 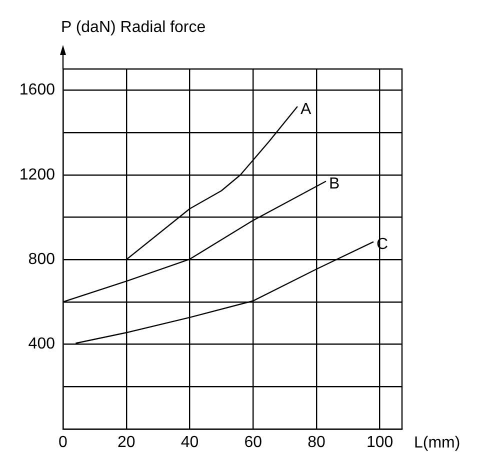 What do you see at coordinates (253, 443) in the screenshot?
I see `x-tick-label: 60` at bounding box center [253, 443].